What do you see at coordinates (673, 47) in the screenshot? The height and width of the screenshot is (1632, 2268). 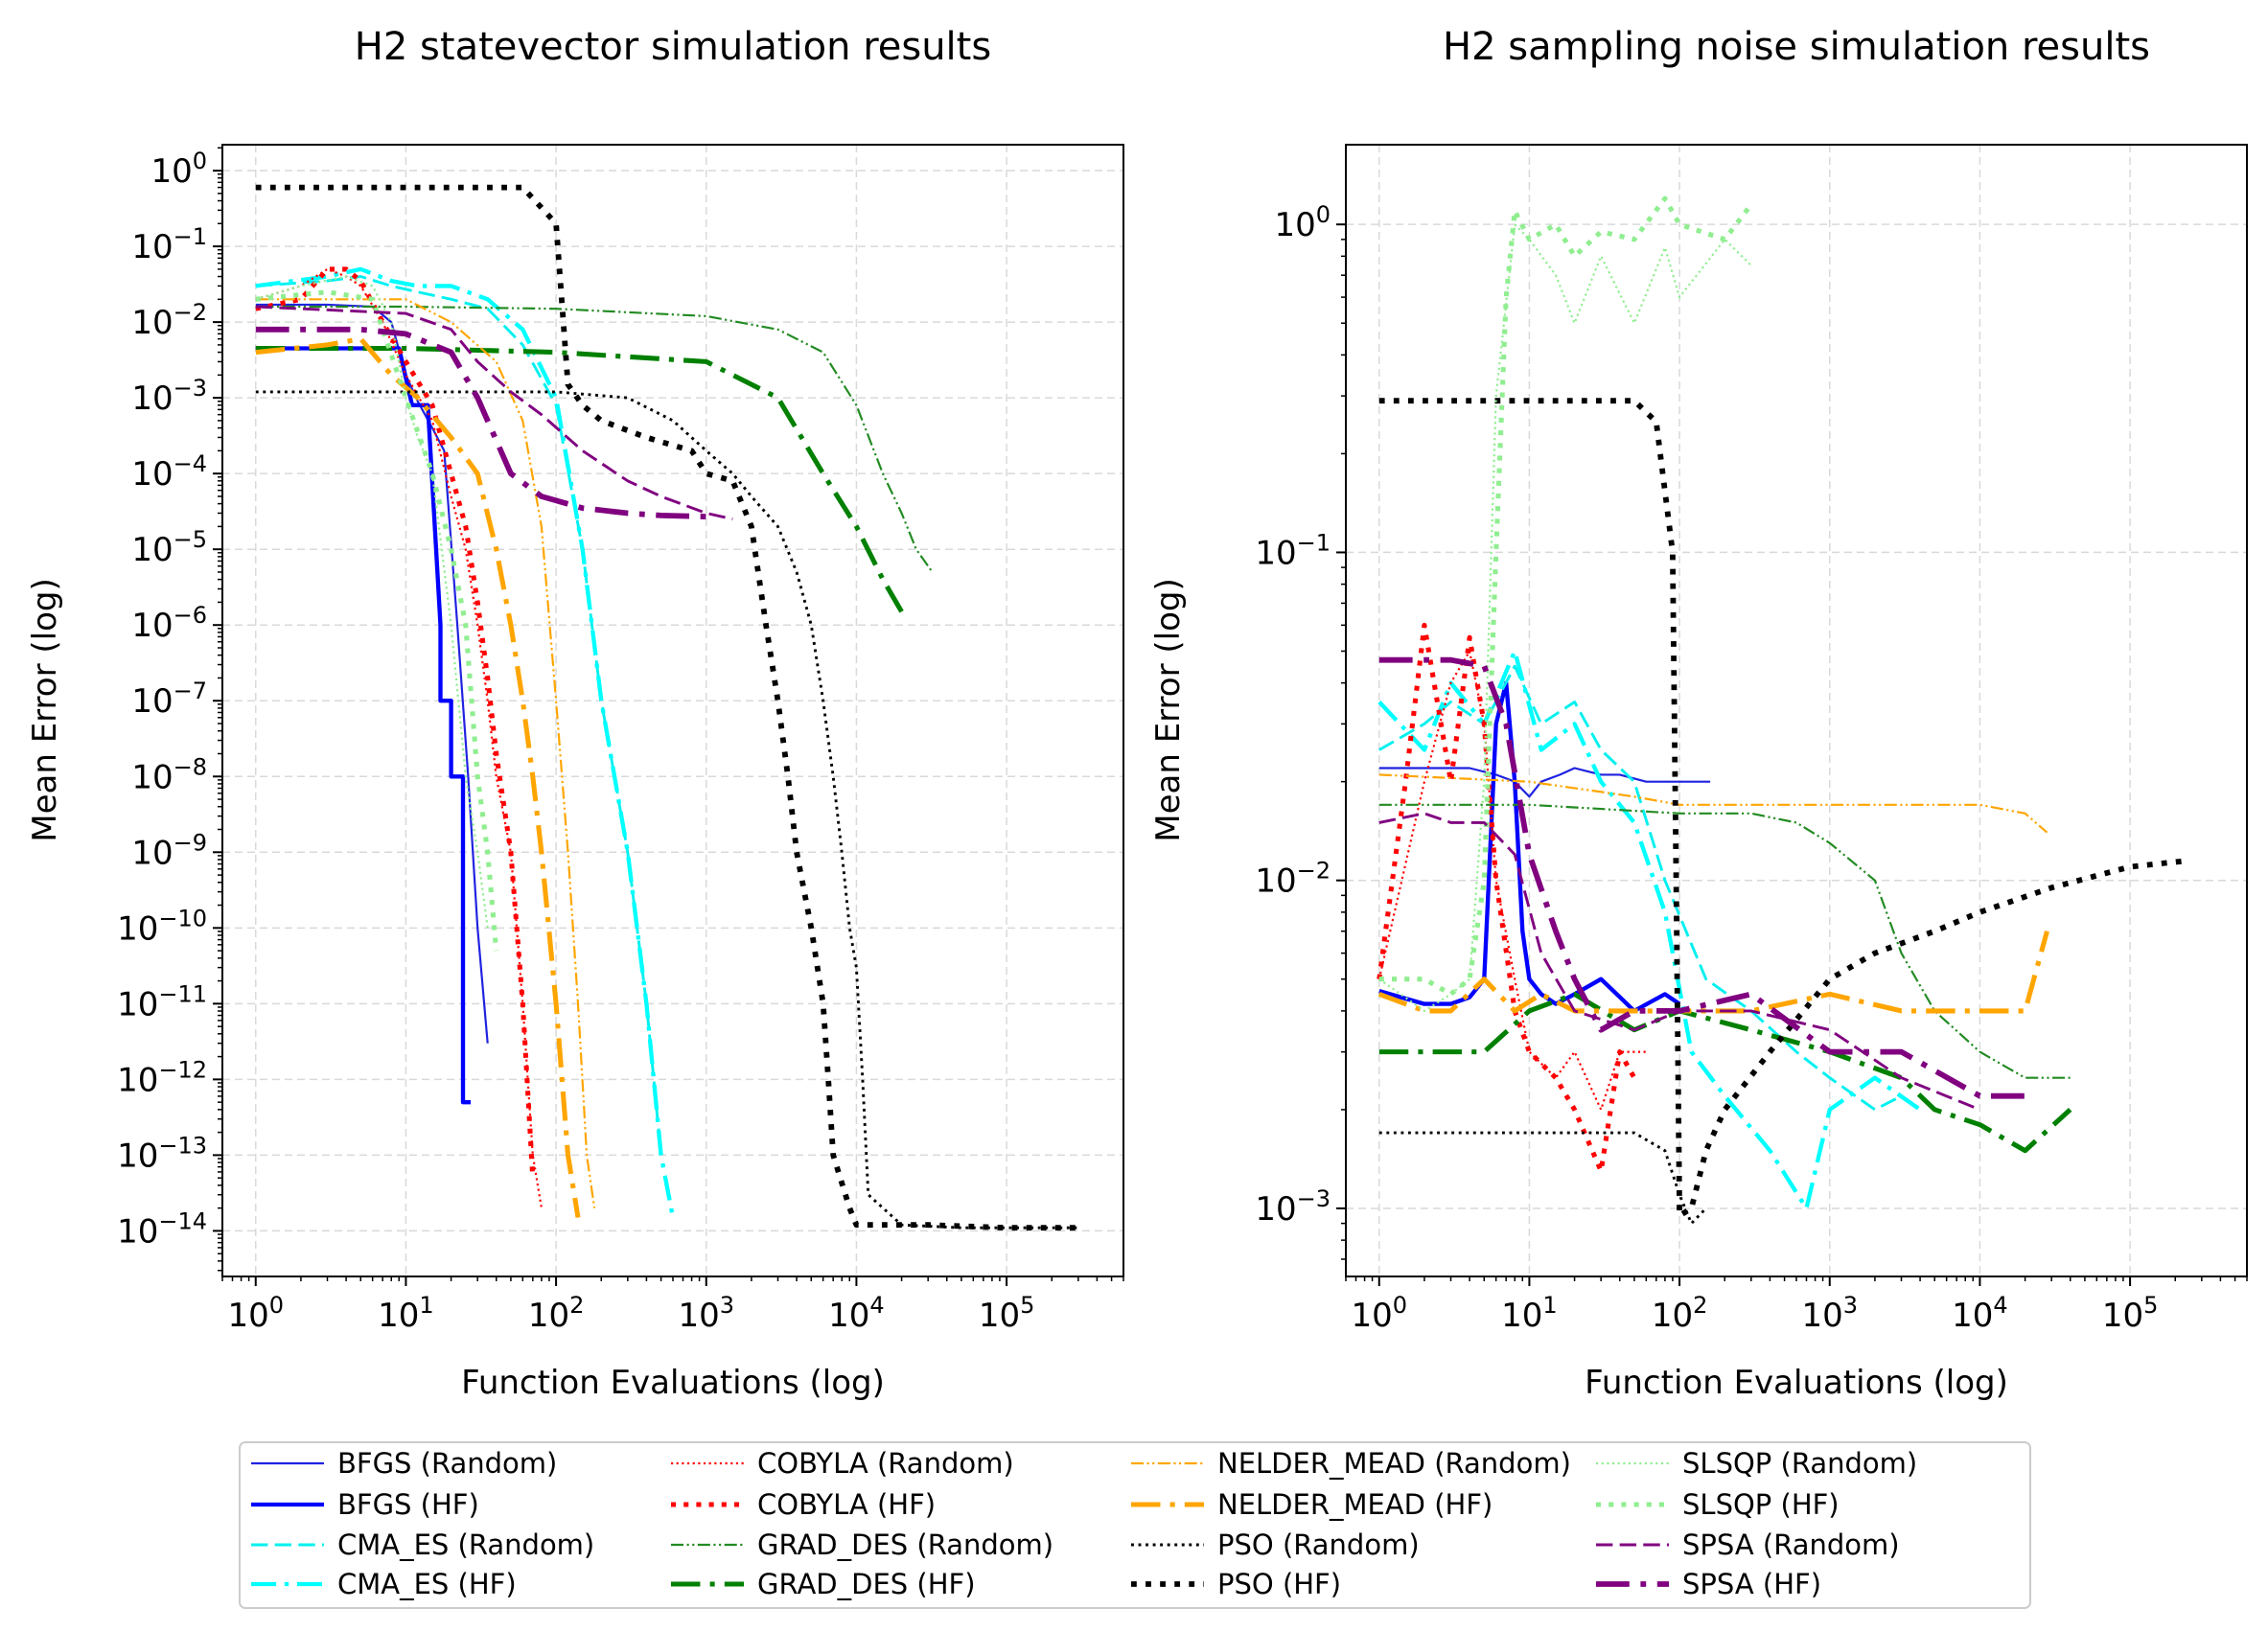 I see `left-chart-title: H2 statevector simulation results` at bounding box center [673, 47].